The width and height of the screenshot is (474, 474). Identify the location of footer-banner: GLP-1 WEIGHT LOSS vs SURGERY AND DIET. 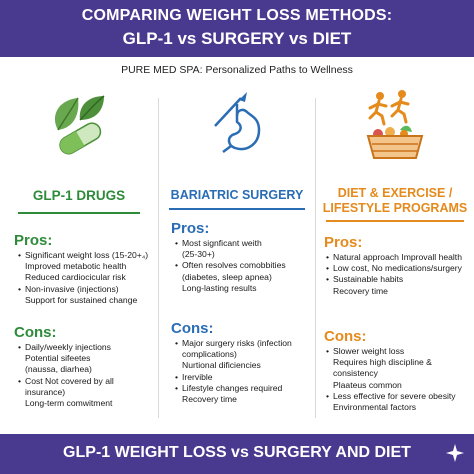
(237, 454).